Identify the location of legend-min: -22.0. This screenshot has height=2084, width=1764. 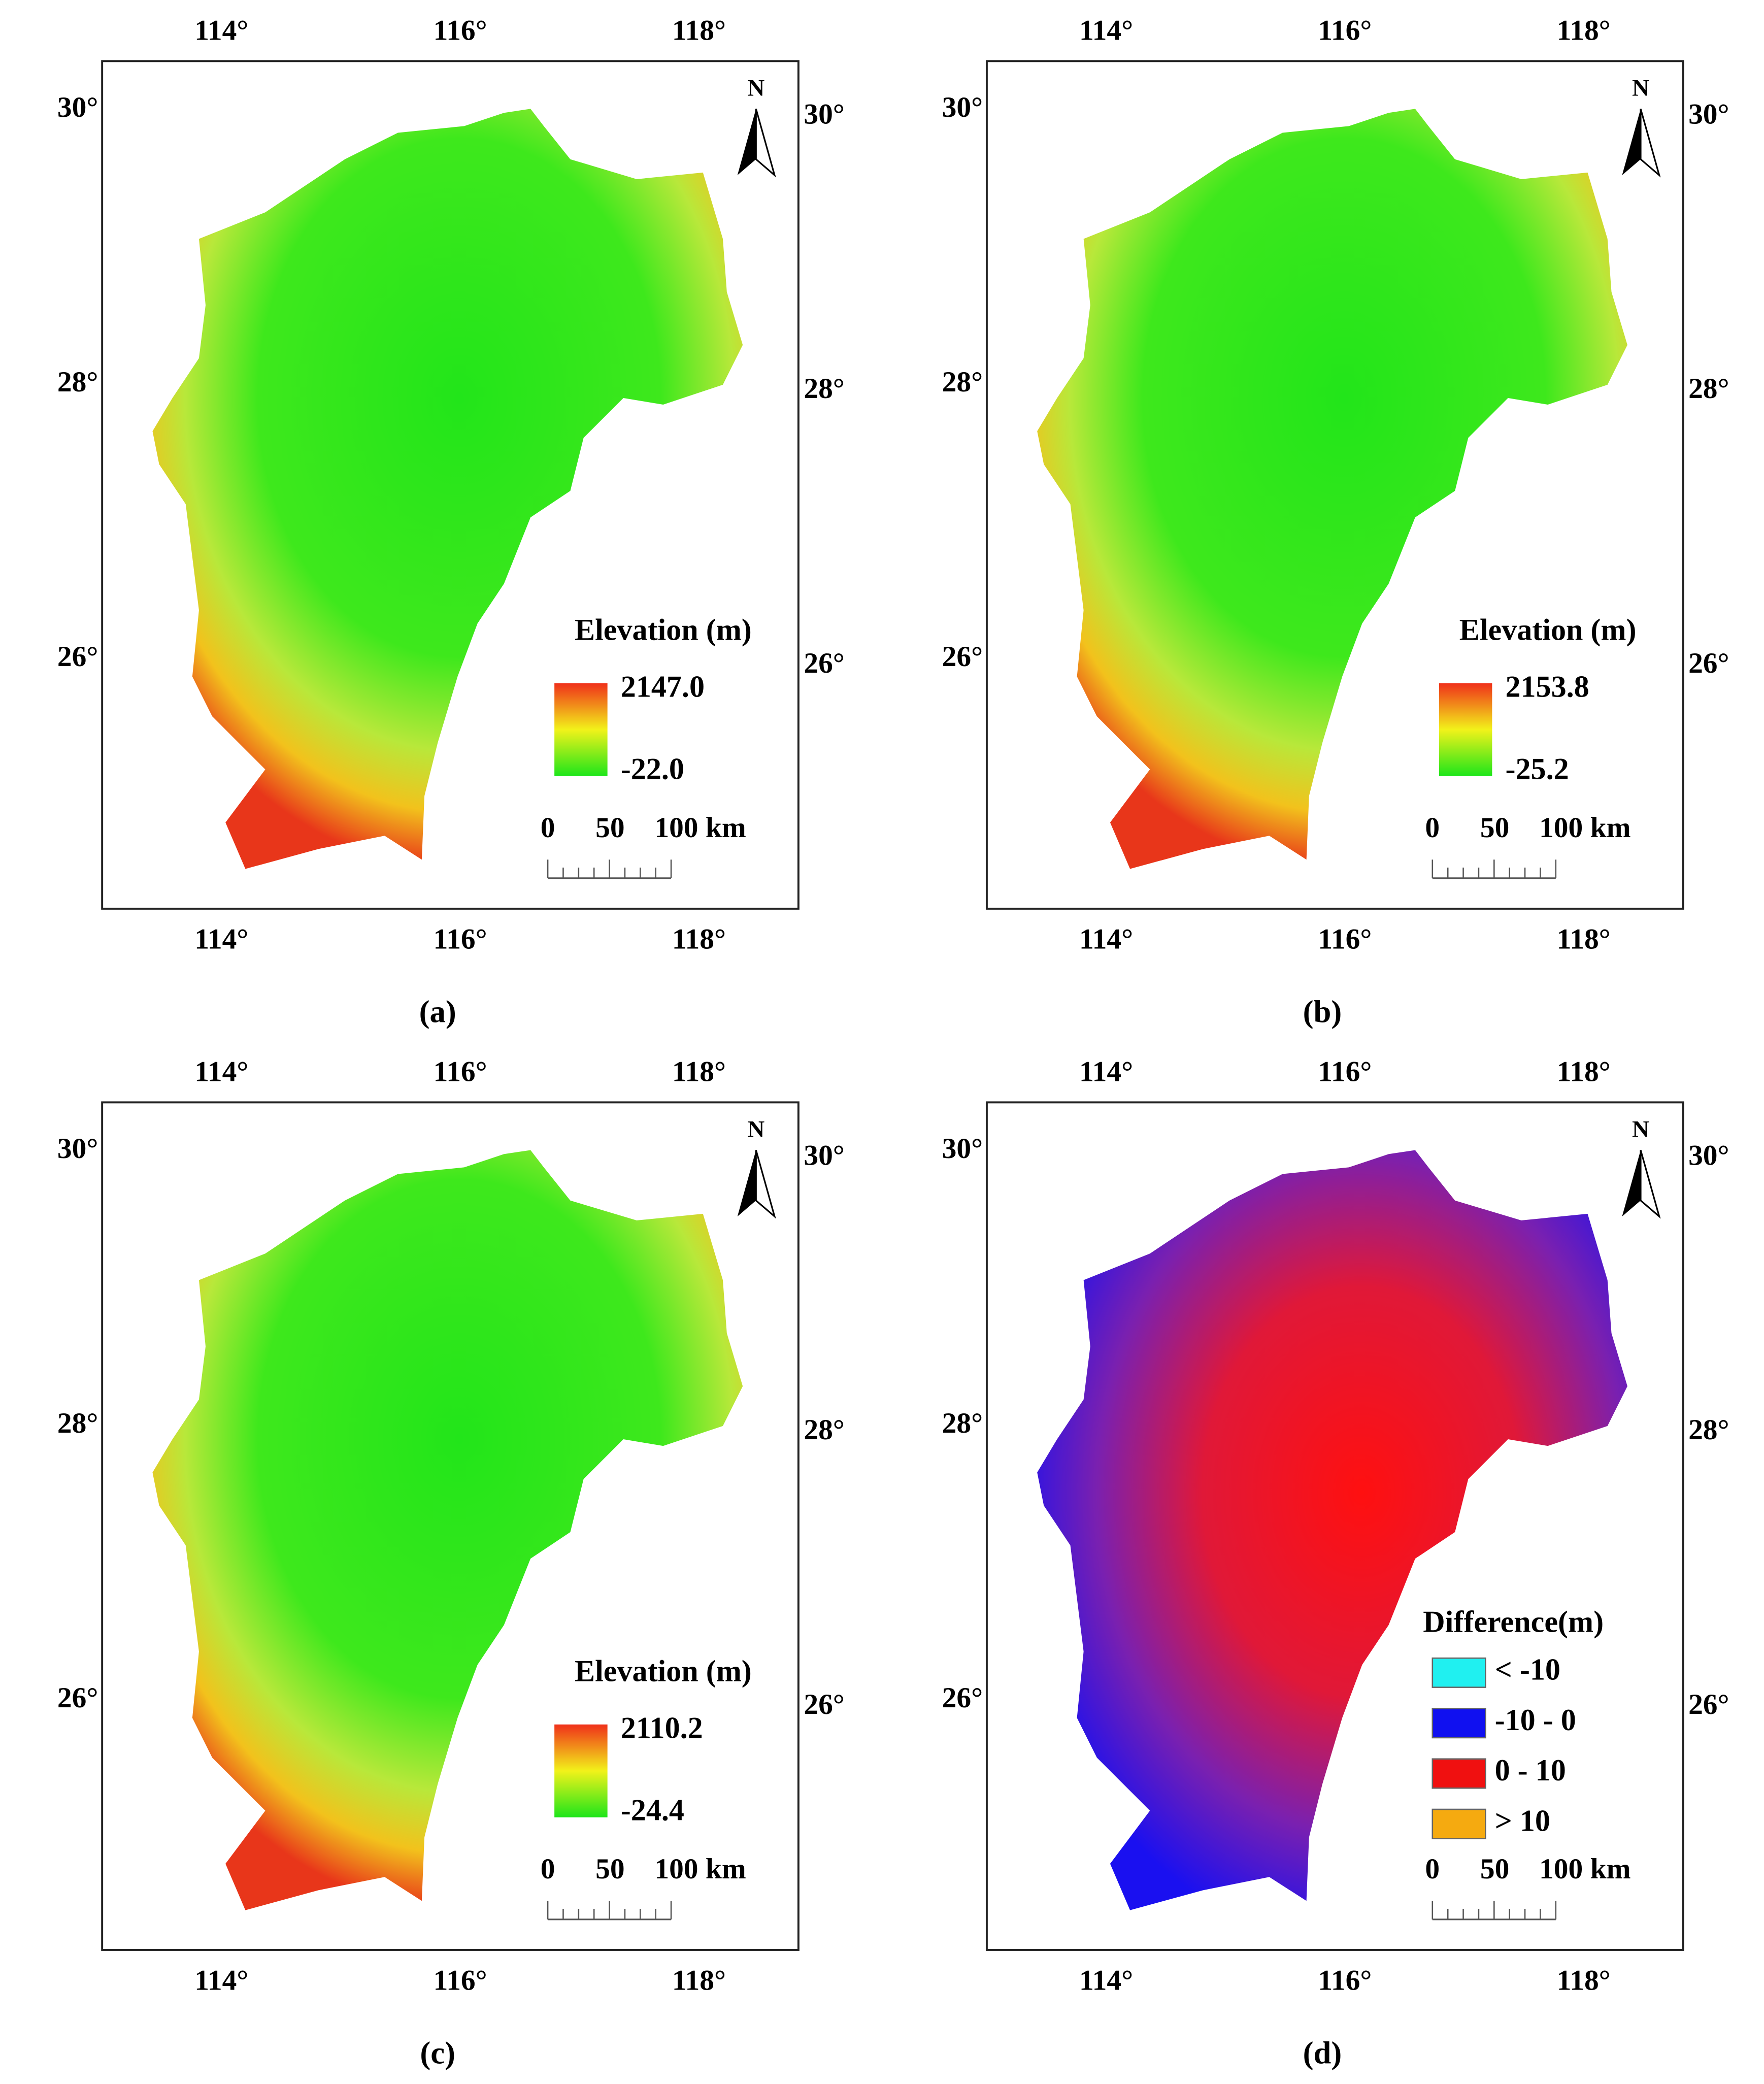
(652, 769).